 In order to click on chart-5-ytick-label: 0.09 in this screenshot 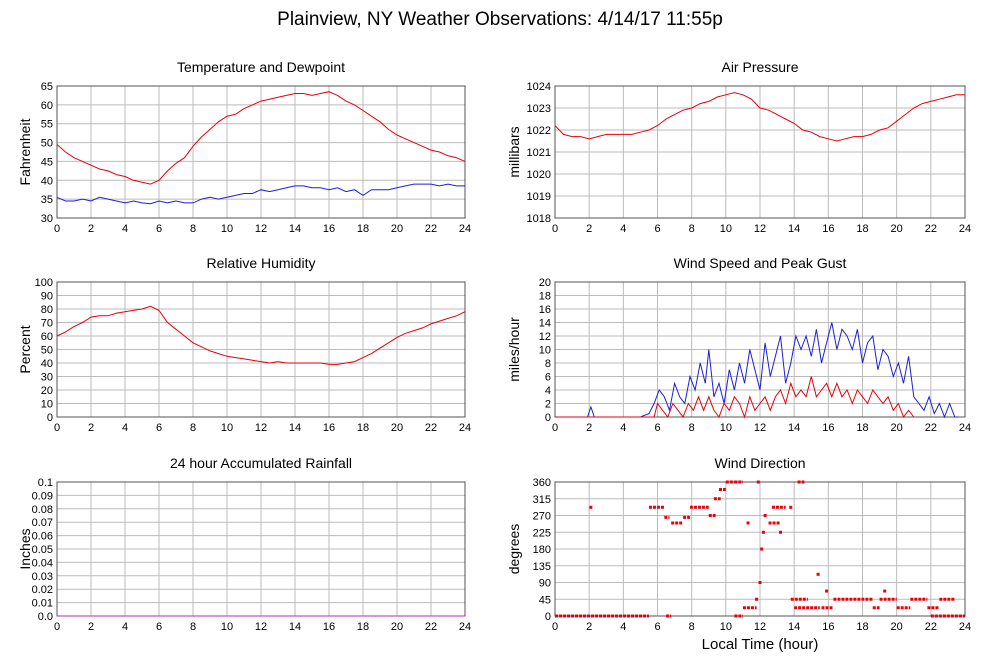, I will do `click(42, 496)`.